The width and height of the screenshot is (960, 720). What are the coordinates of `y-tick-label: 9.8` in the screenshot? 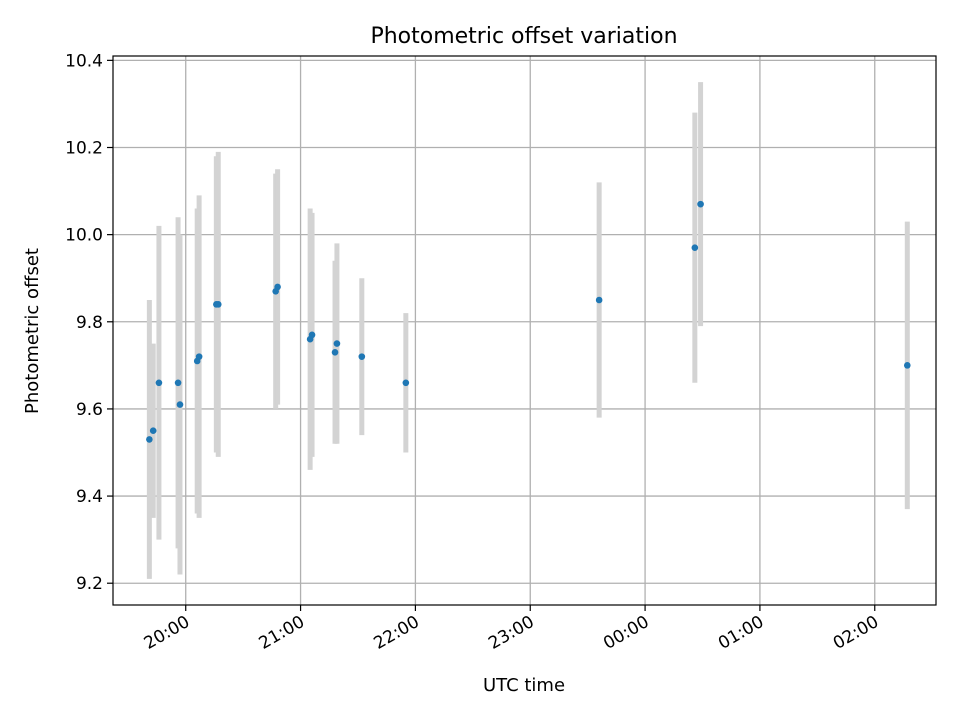 It's located at (89, 323).